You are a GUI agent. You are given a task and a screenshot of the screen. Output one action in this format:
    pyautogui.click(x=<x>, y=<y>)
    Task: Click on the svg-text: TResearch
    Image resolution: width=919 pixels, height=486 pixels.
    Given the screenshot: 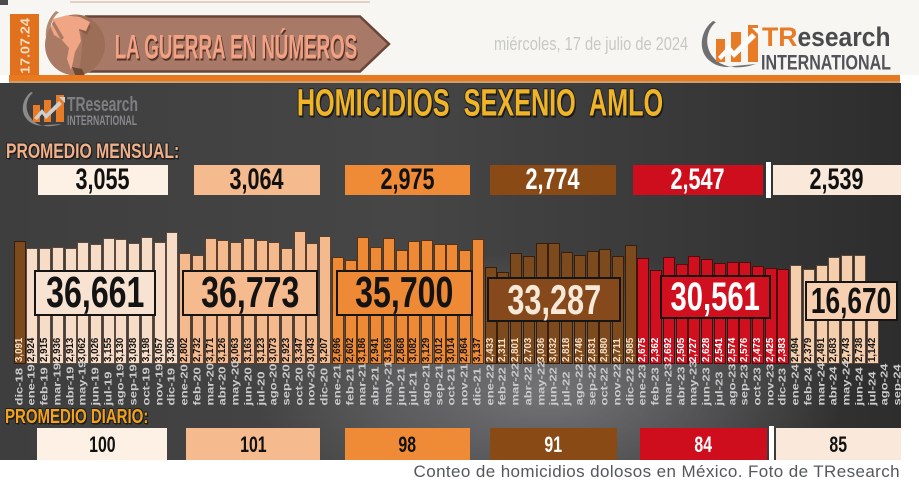 What is the action you would take?
    pyautogui.click(x=102, y=105)
    